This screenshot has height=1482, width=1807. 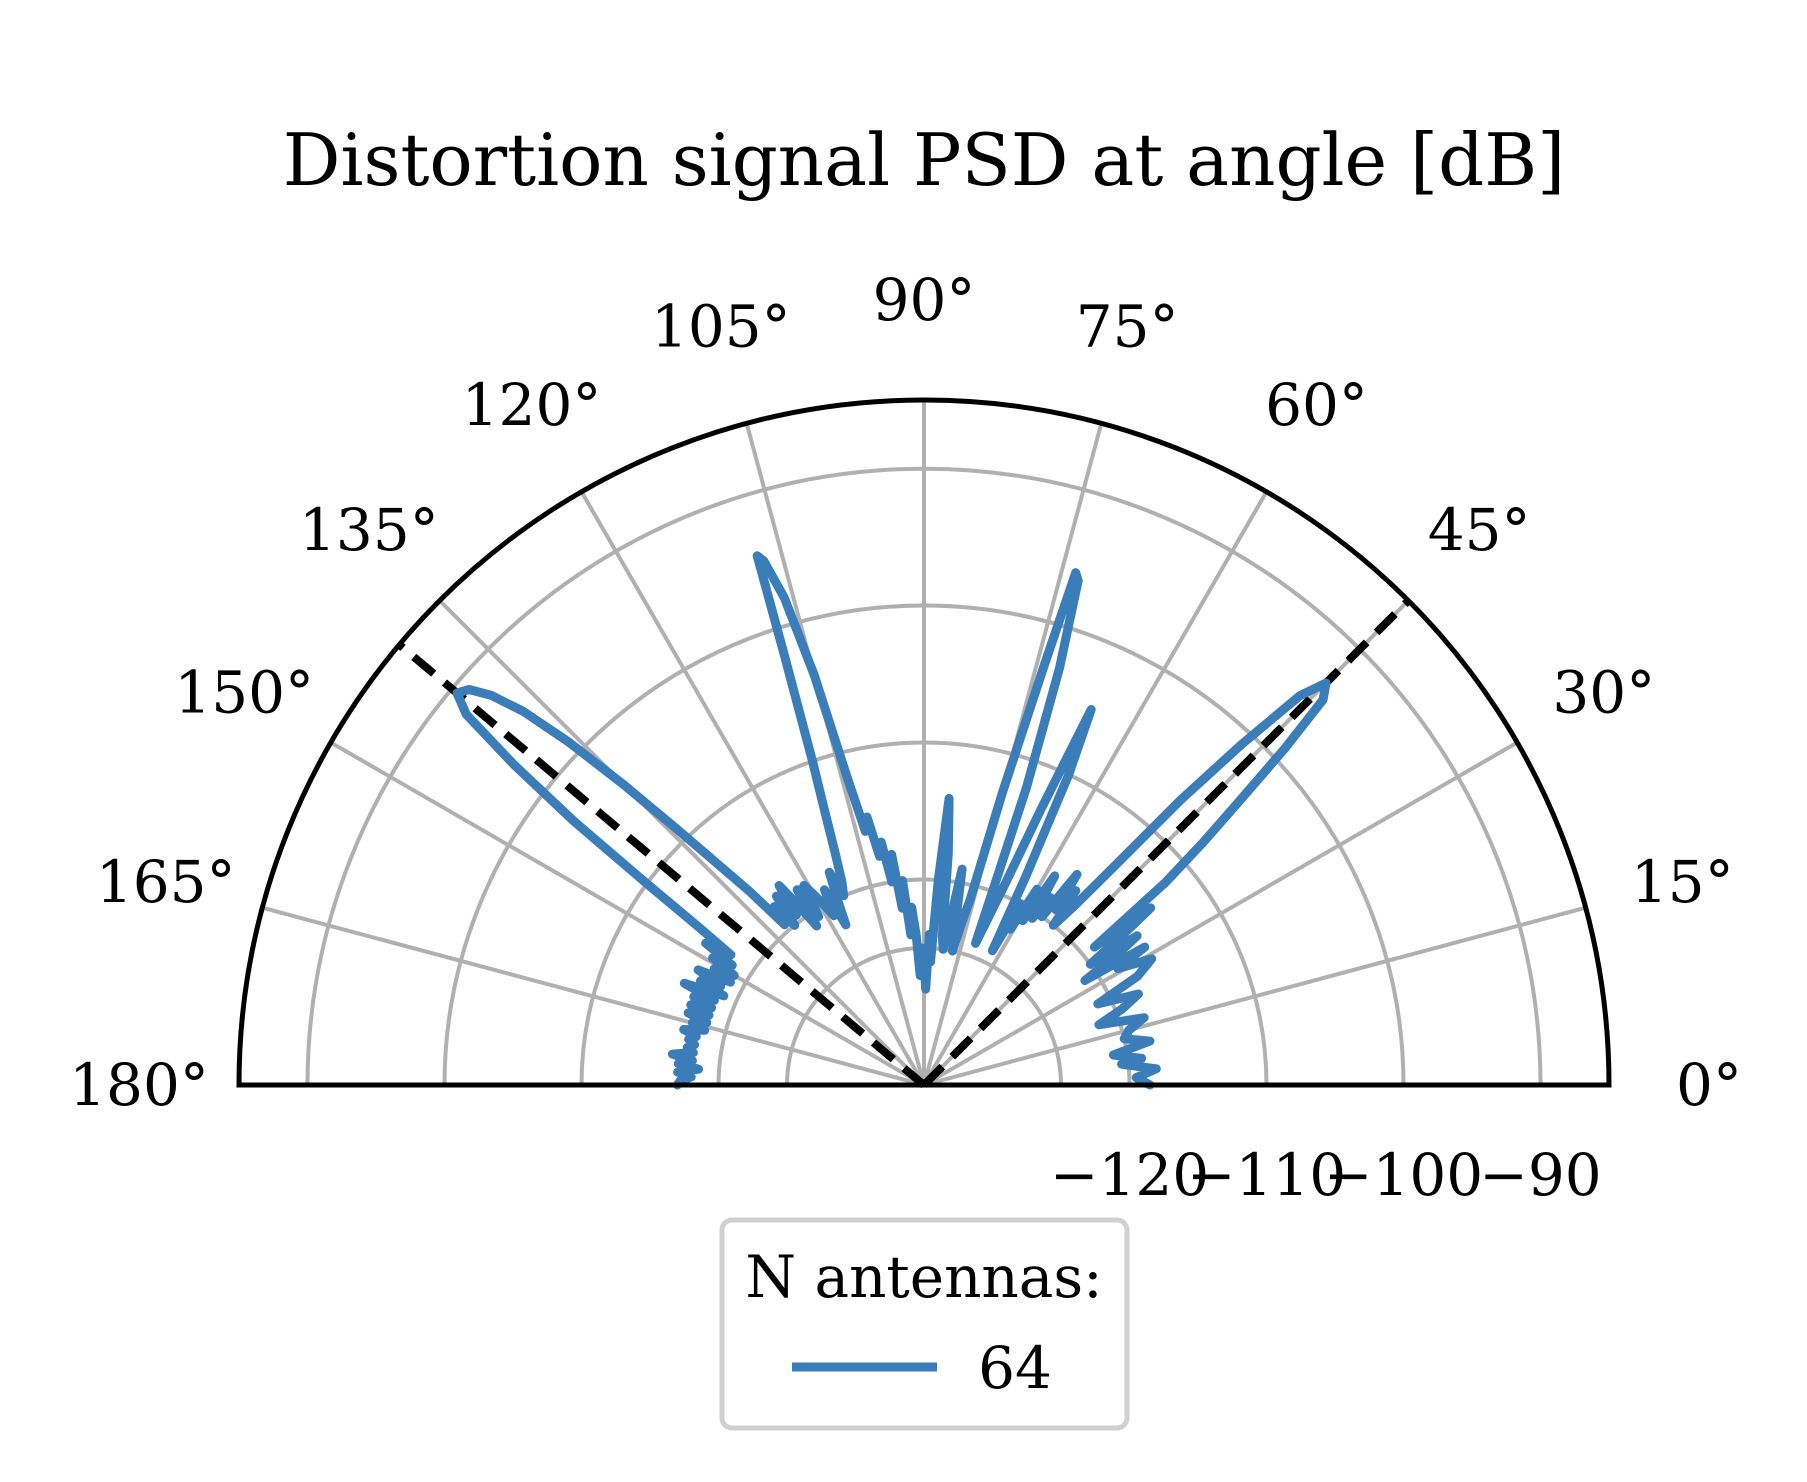 I want to click on chart-title: Distortion signal PSD at angle [dB], so click(x=924, y=160).